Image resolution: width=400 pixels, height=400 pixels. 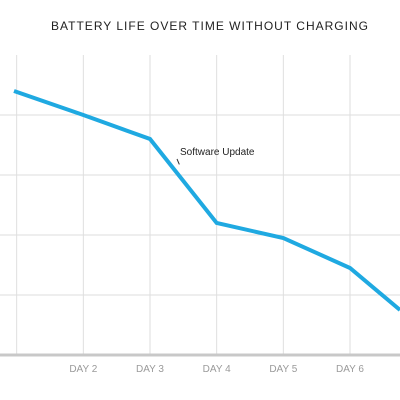 I want to click on x-tick-label: DAY 2, so click(x=83, y=369).